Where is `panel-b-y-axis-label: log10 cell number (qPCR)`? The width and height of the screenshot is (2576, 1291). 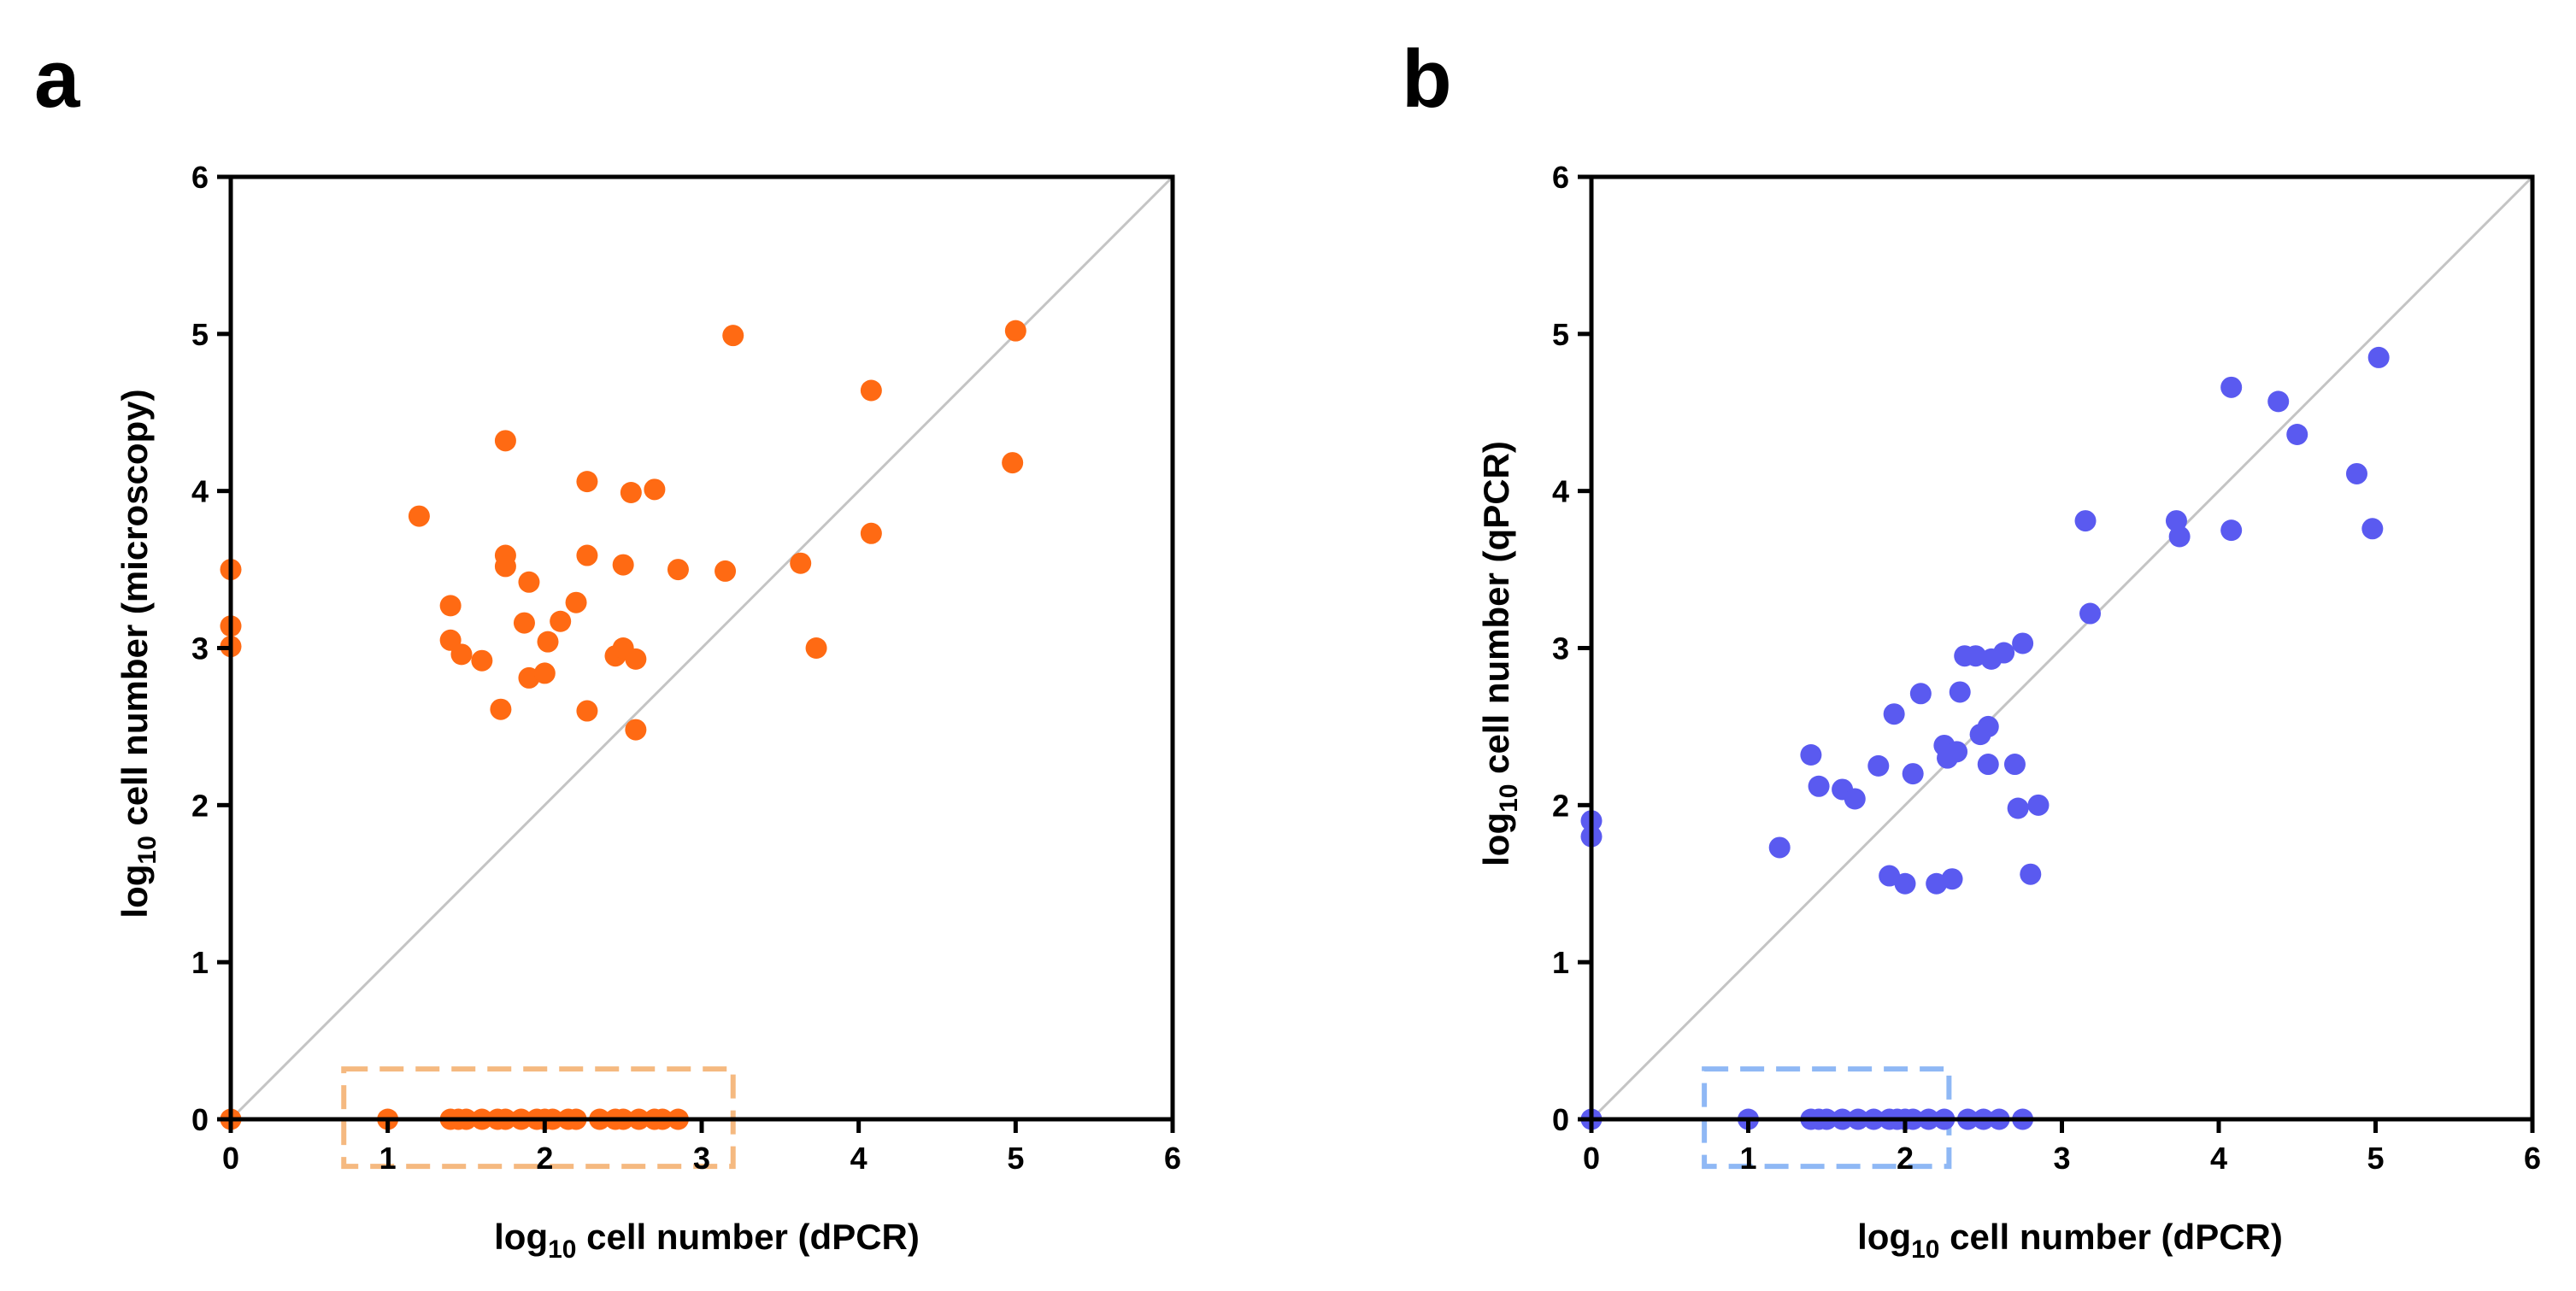
panel-b-y-axis-label: log10 cell number (qPCR) is located at coordinates (1499, 654).